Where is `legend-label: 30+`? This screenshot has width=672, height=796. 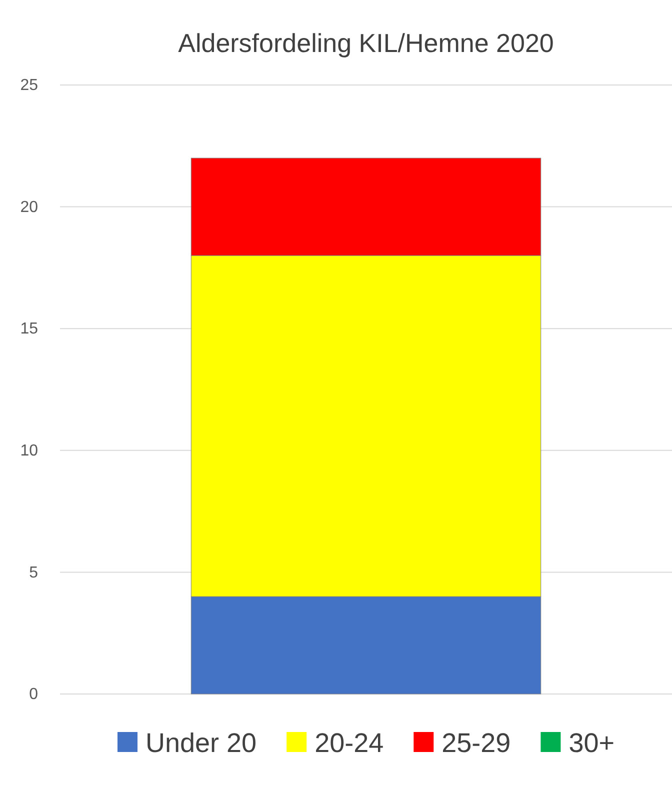 legend-label: 30+ is located at coordinates (591, 743).